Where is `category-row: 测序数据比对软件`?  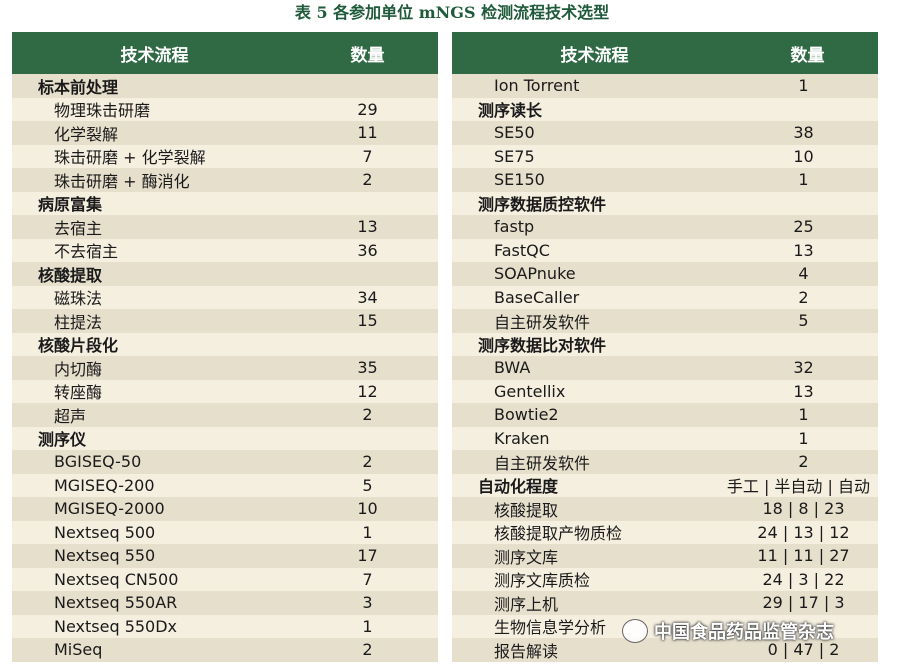
category-row: 测序数据比对软件 is located at coordinates (665, 345).